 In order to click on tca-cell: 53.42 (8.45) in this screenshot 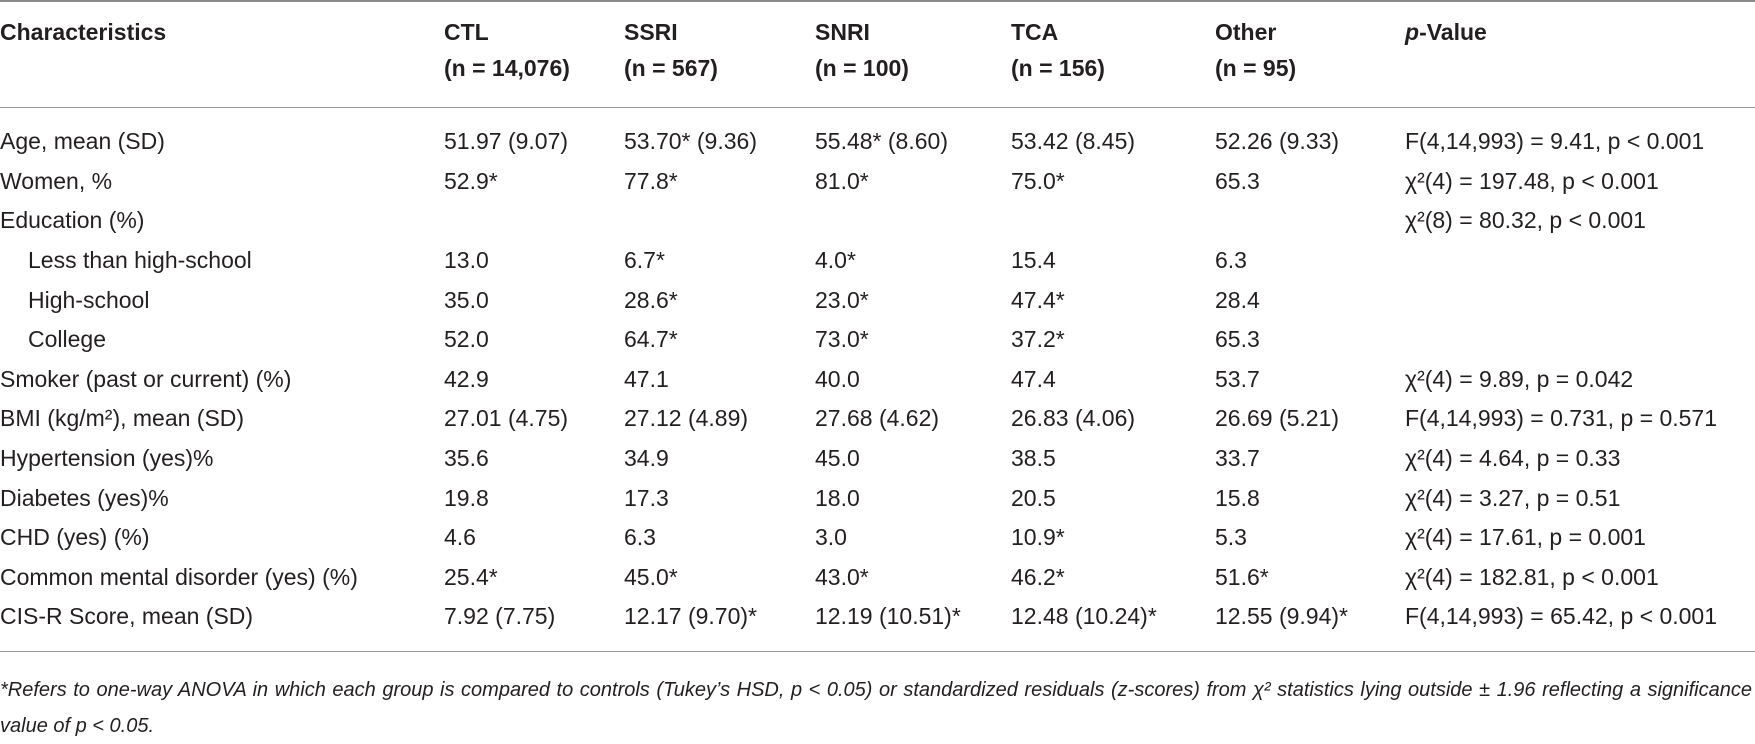, I will do `click(1073, 141)`.